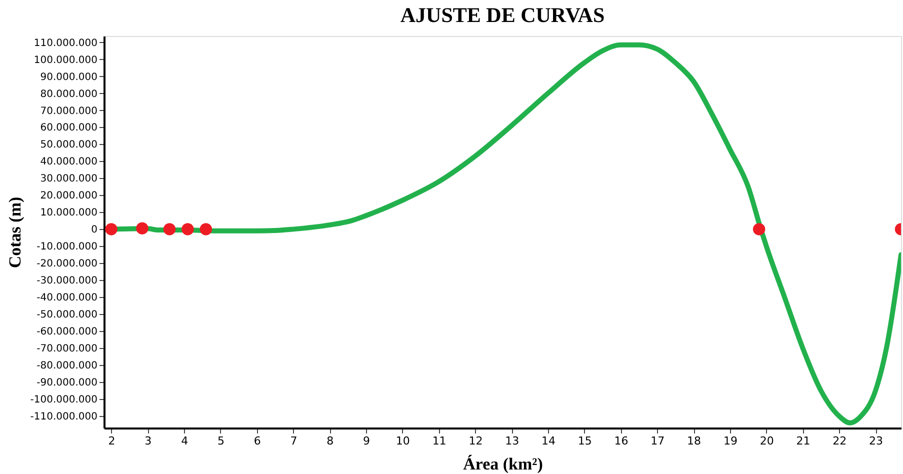  What do you see at coordinates (67, 247) in the screenshot?
I see `y-tick-label: -10.000.000` at bounding box center [67, 247].